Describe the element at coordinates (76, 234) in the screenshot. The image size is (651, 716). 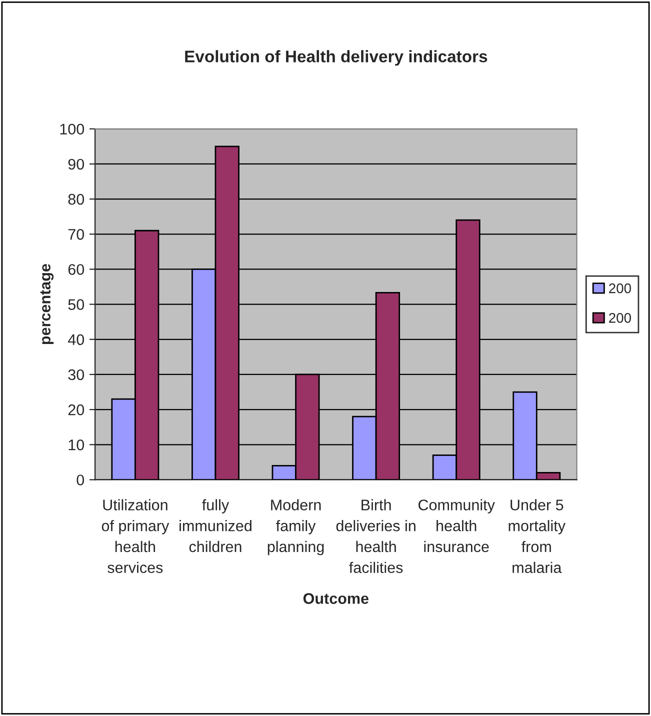
I see `y-tick-label: 70` at that location.